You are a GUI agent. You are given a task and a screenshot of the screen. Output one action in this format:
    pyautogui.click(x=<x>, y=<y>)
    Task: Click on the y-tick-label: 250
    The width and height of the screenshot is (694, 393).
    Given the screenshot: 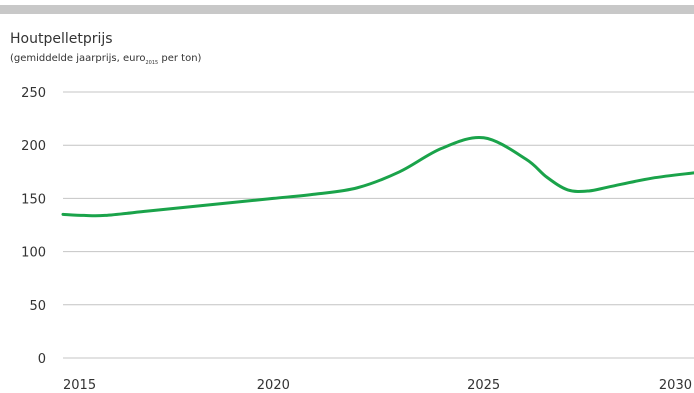 What is the action you would take?
    pyautogui.click(x=33, y=93)
    